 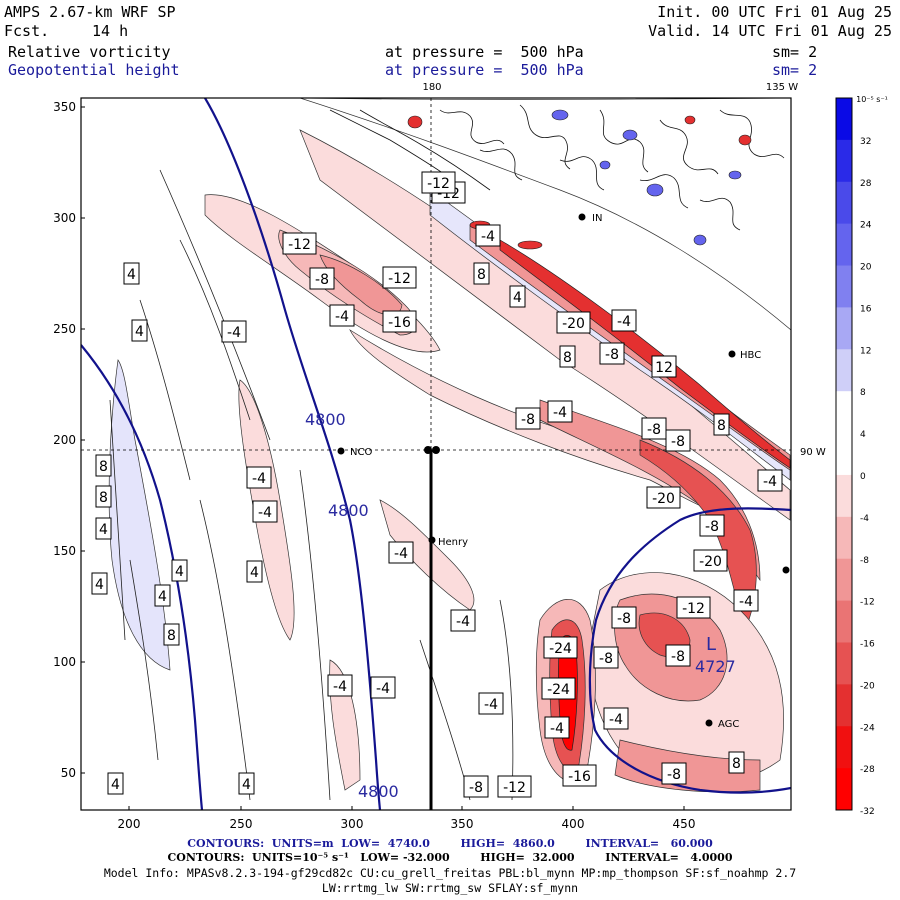 What do you see at coordinates (782, 87) in the screenshot?
I see `lon-label-135w: 135 W` at bounding box center [782, 87].